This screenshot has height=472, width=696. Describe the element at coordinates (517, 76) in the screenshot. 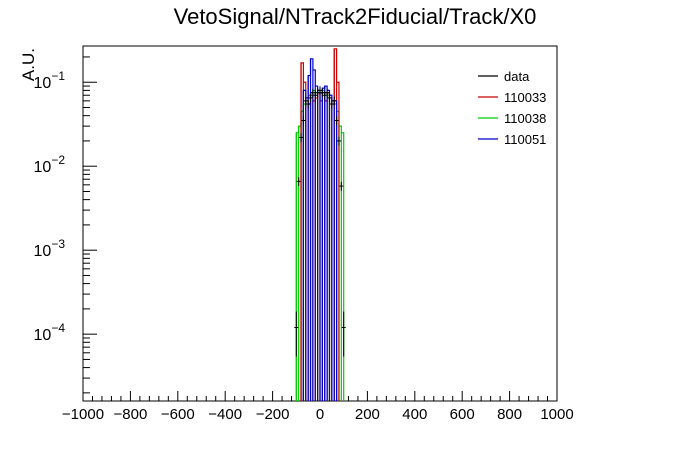

I see `legend-label-data: data` at that location.